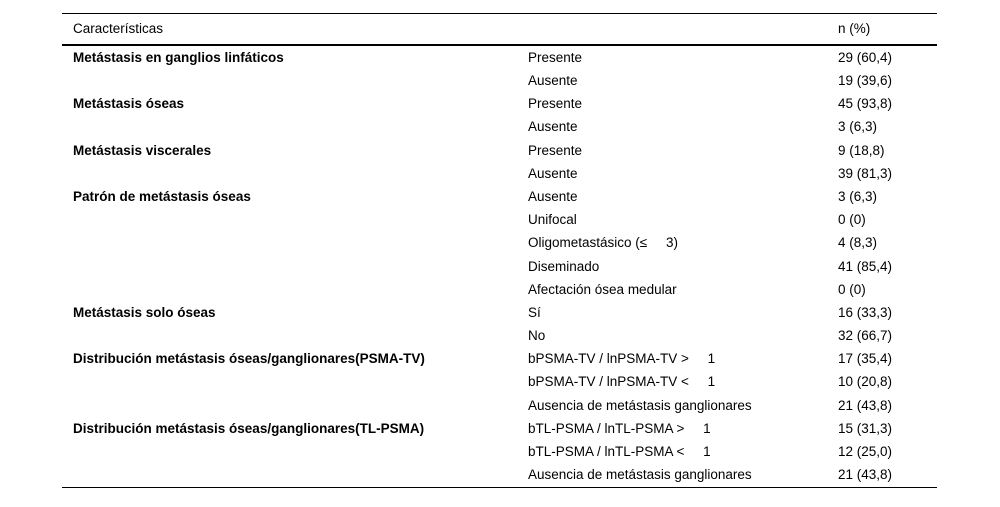  What do you see at coordinates (865, 266) in the screenshot?
I see `value-cell: 41 (85,4)` at bounding box center [865, 266].